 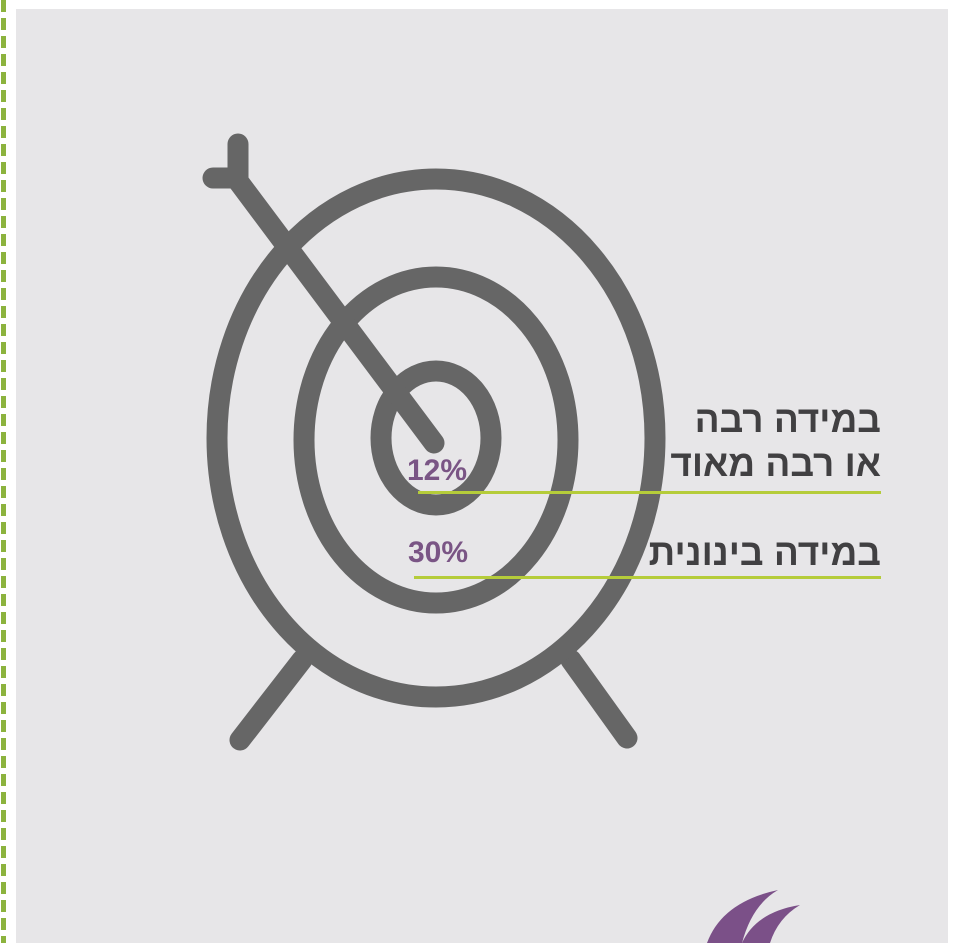 I want to click on dashed-border, so click(x=3, y=471).